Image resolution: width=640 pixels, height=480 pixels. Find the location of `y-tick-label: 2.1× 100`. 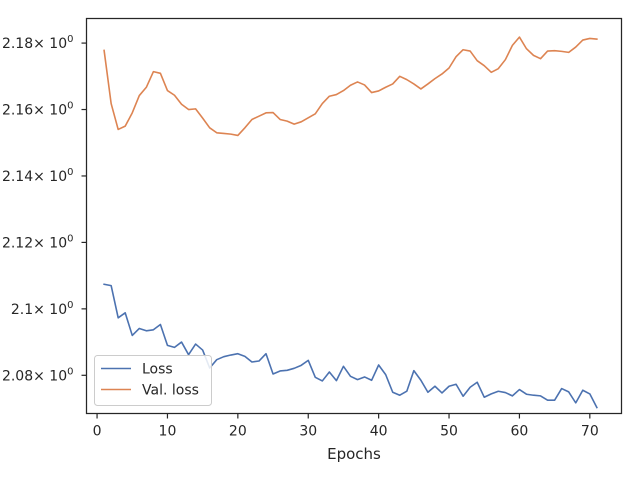

y-tick-label: 2.1× 100 is located at coordinates (42, 309).